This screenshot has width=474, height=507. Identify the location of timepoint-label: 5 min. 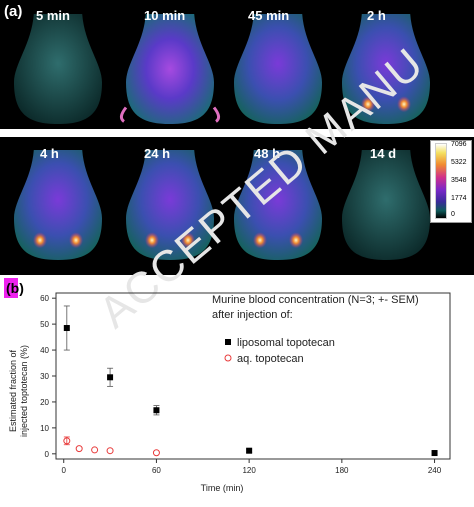
(53, 15).